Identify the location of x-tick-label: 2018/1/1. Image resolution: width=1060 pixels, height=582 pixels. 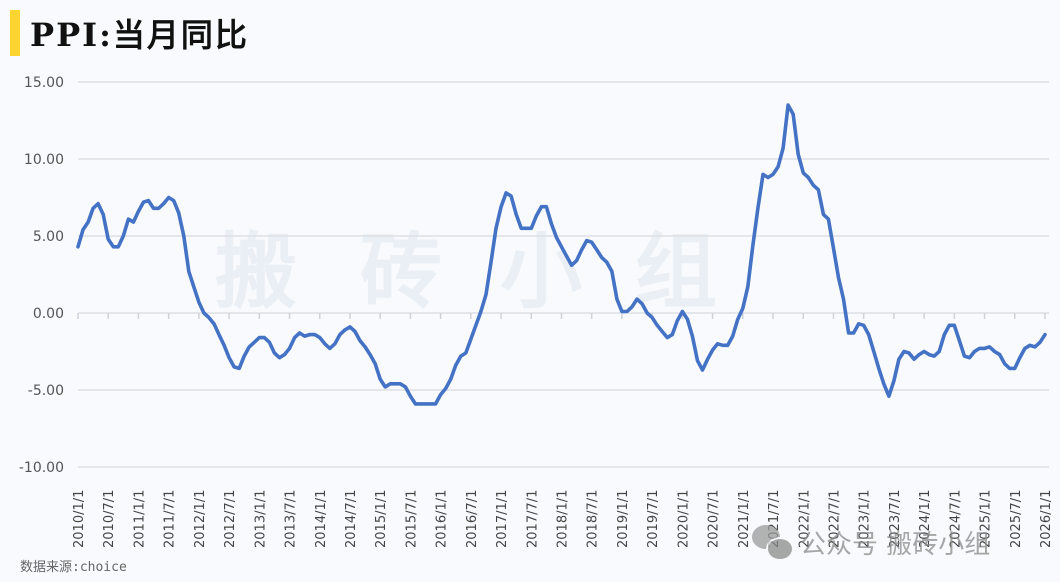
(563, 519).